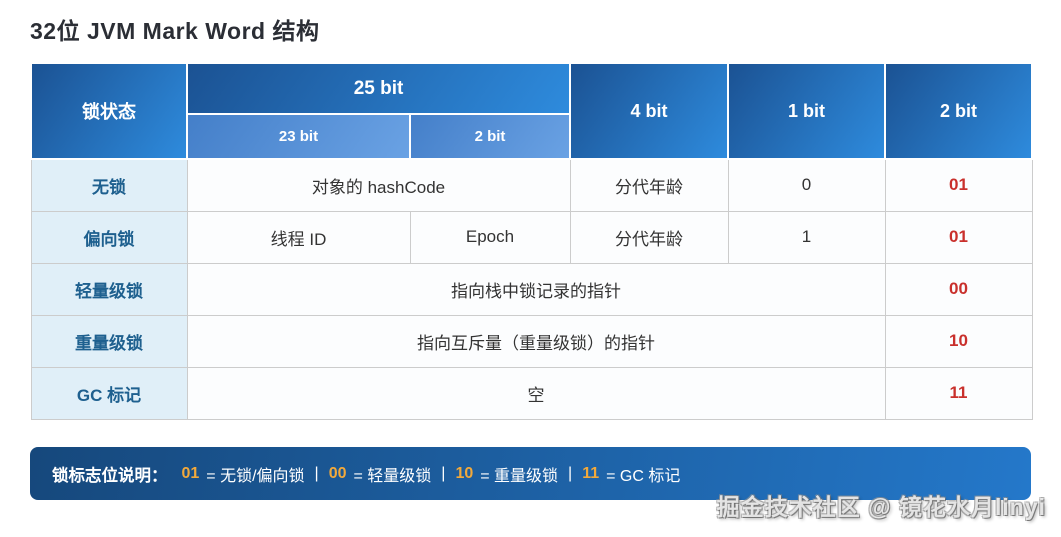 This screenshot has height=537, width=1061. What do you see at coordinates (591, 473) in the screenshot?
I see `legend-code-11: 11` at bounding box center [591, 473].